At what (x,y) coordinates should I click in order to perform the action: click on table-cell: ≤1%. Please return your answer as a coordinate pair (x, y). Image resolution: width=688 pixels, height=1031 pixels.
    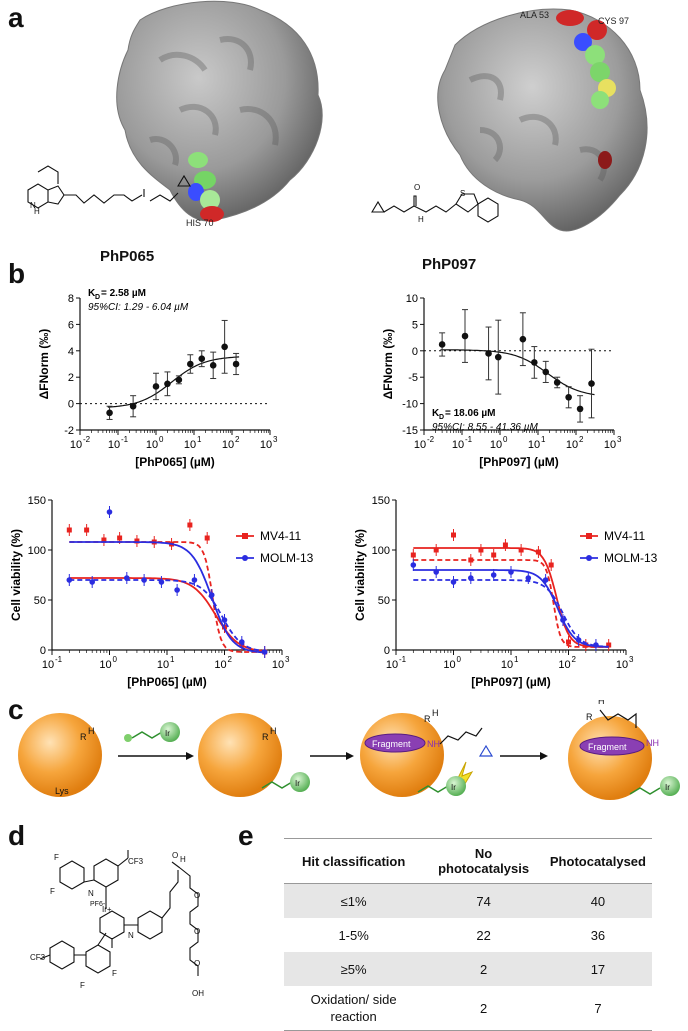
    Looking at the image, I should click on (354, 900).